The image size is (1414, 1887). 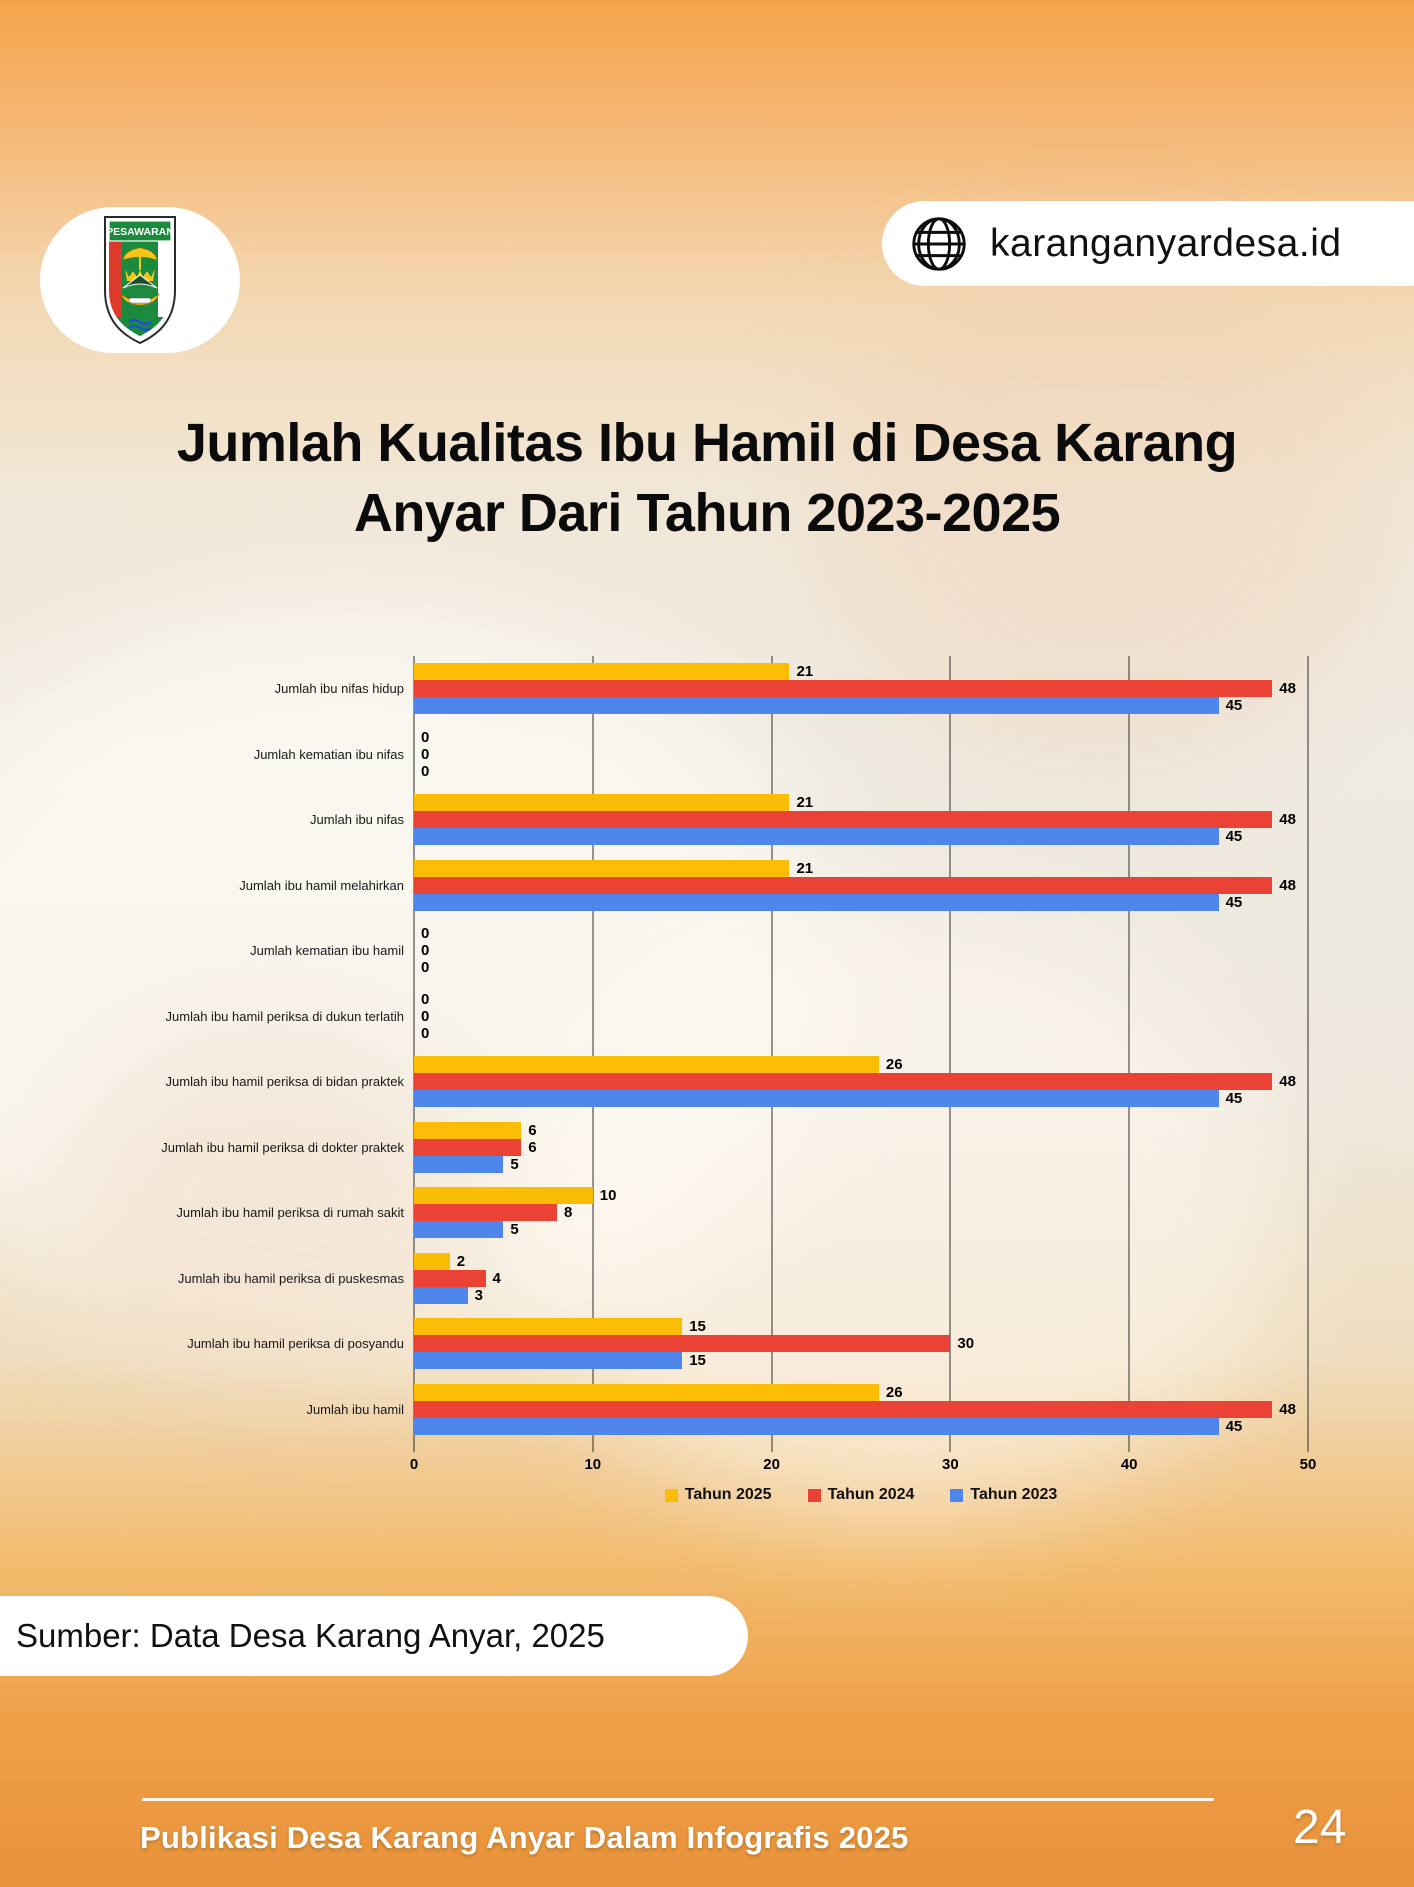 I want to click on chart-group: Jumlah ibu nifas hidup 21 48 45, so click(x=747, y=689).